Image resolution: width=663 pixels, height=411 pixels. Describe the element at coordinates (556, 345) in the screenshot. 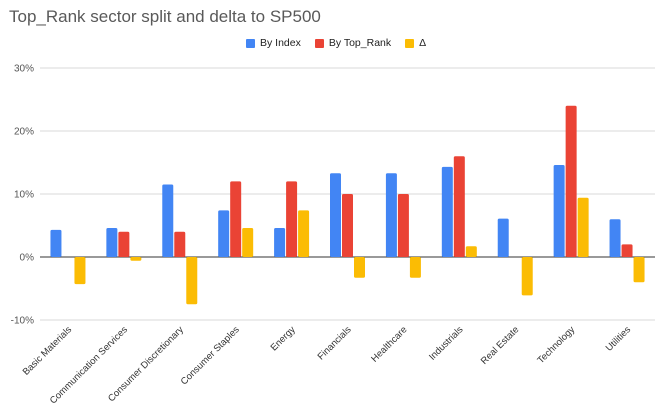

I see `x-tick-label: Technology` at that location.